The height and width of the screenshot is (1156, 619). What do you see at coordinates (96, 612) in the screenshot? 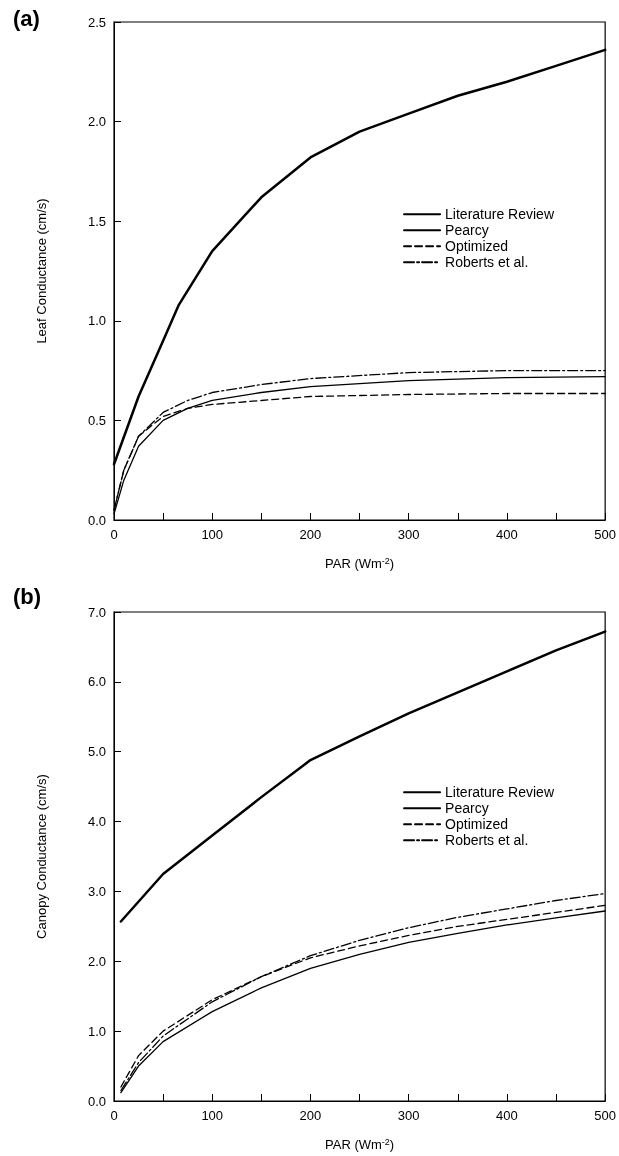
I see `y-tick-label: 7.0` at bounding box center [96, 612].